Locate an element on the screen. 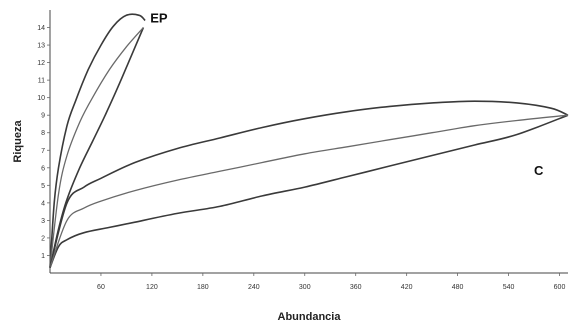 This screenshot has width=570, height=327. y-tick-label: 5 is located at coordinates (43, 186).